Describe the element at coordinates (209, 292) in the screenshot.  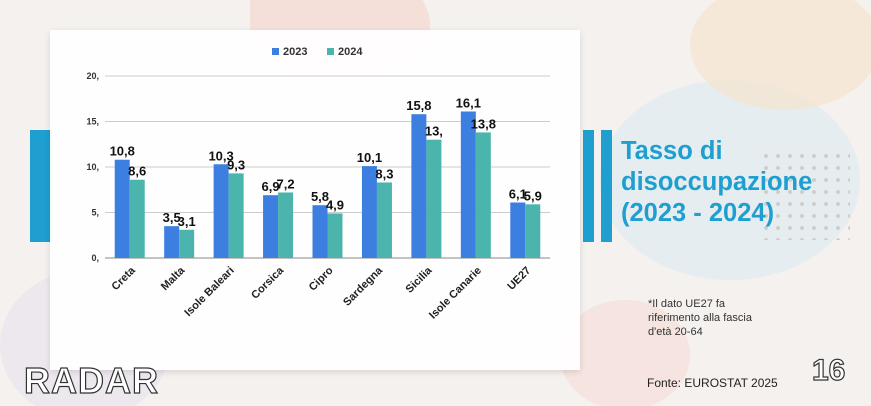
I see `x-tick-label: Isole Baleari` at that location.